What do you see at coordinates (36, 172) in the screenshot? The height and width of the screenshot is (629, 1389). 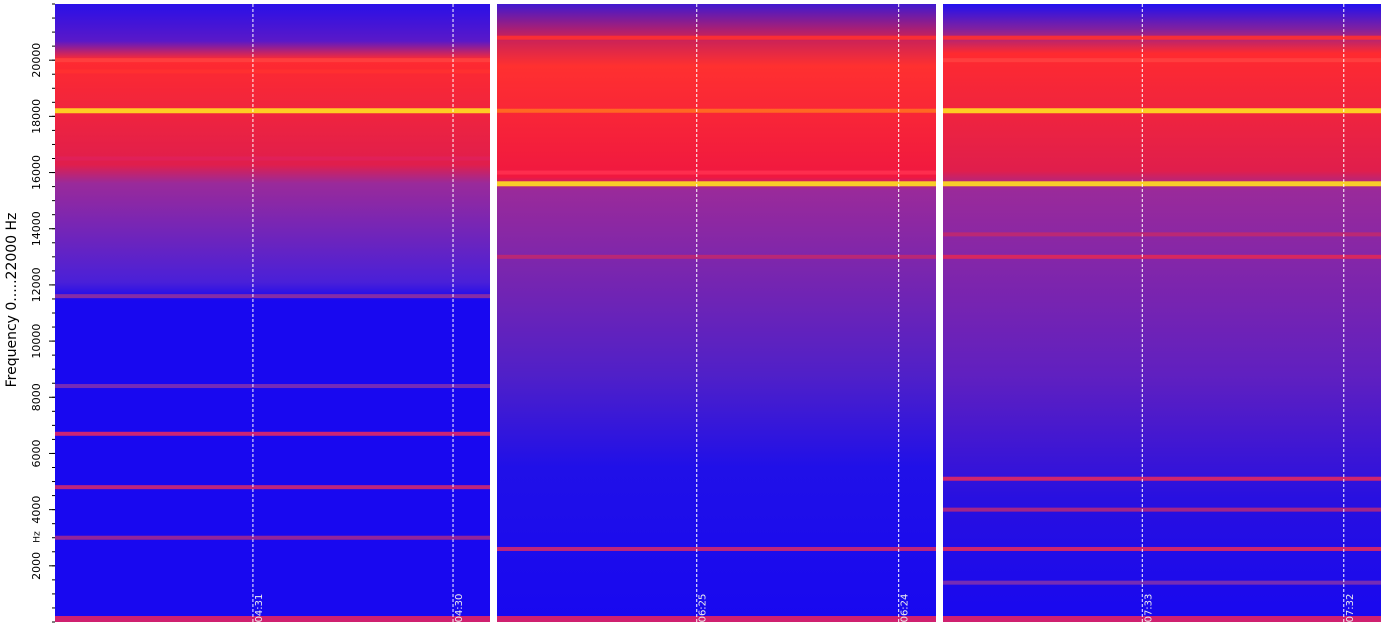 I see `y-tick-label: 16000` at bounding box center [36, 172].